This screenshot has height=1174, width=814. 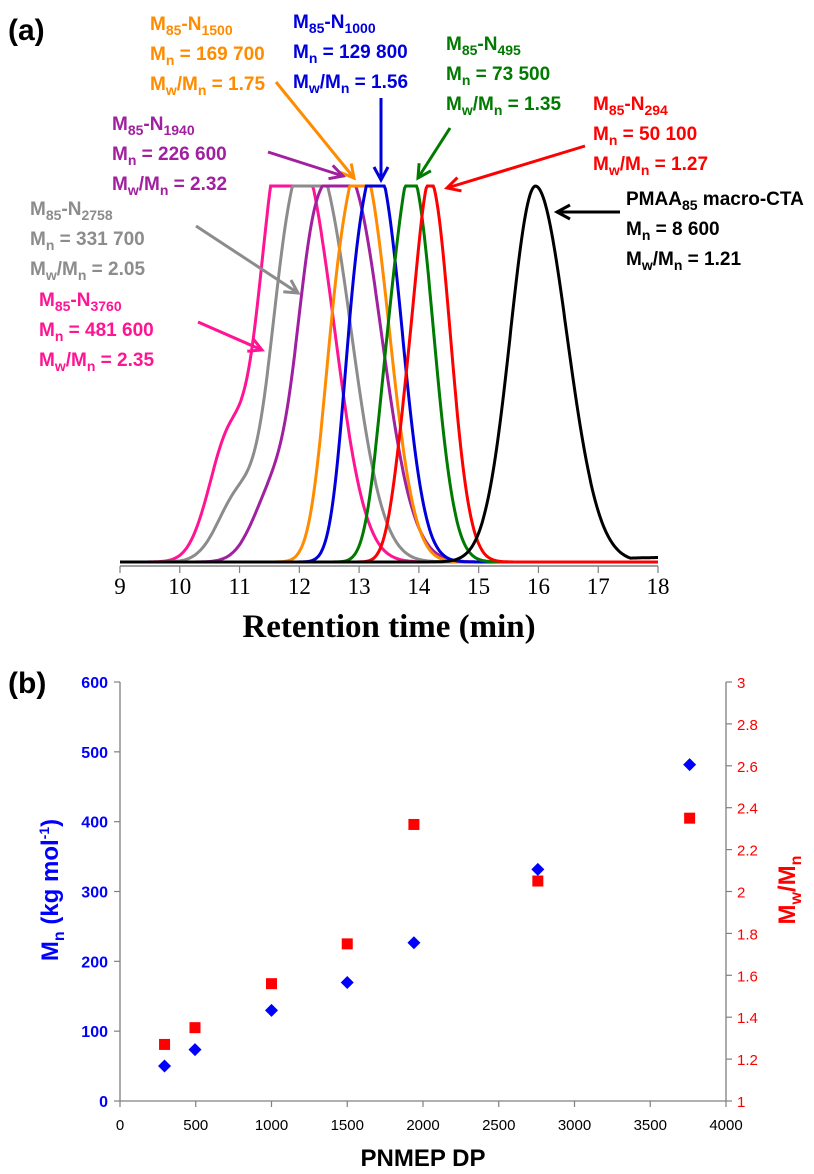 What do you see at coordinates (44, 833) in the screenshot?
I see `mn-label-sup: -1` at bounding box center [44, 833].